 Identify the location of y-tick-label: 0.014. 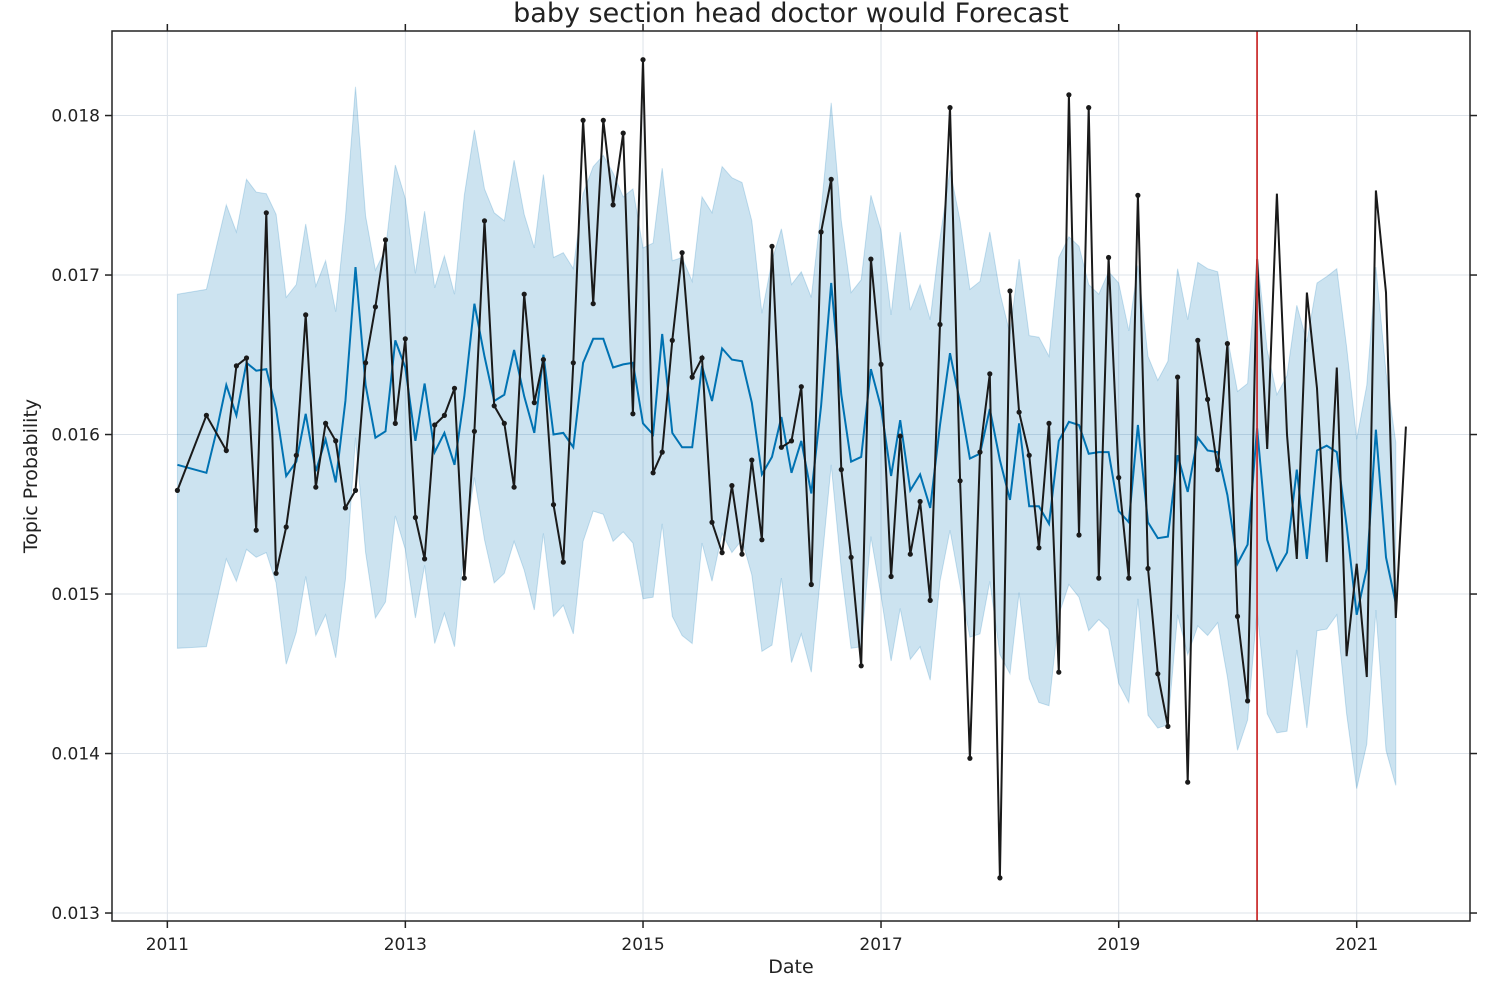
(75, 755).